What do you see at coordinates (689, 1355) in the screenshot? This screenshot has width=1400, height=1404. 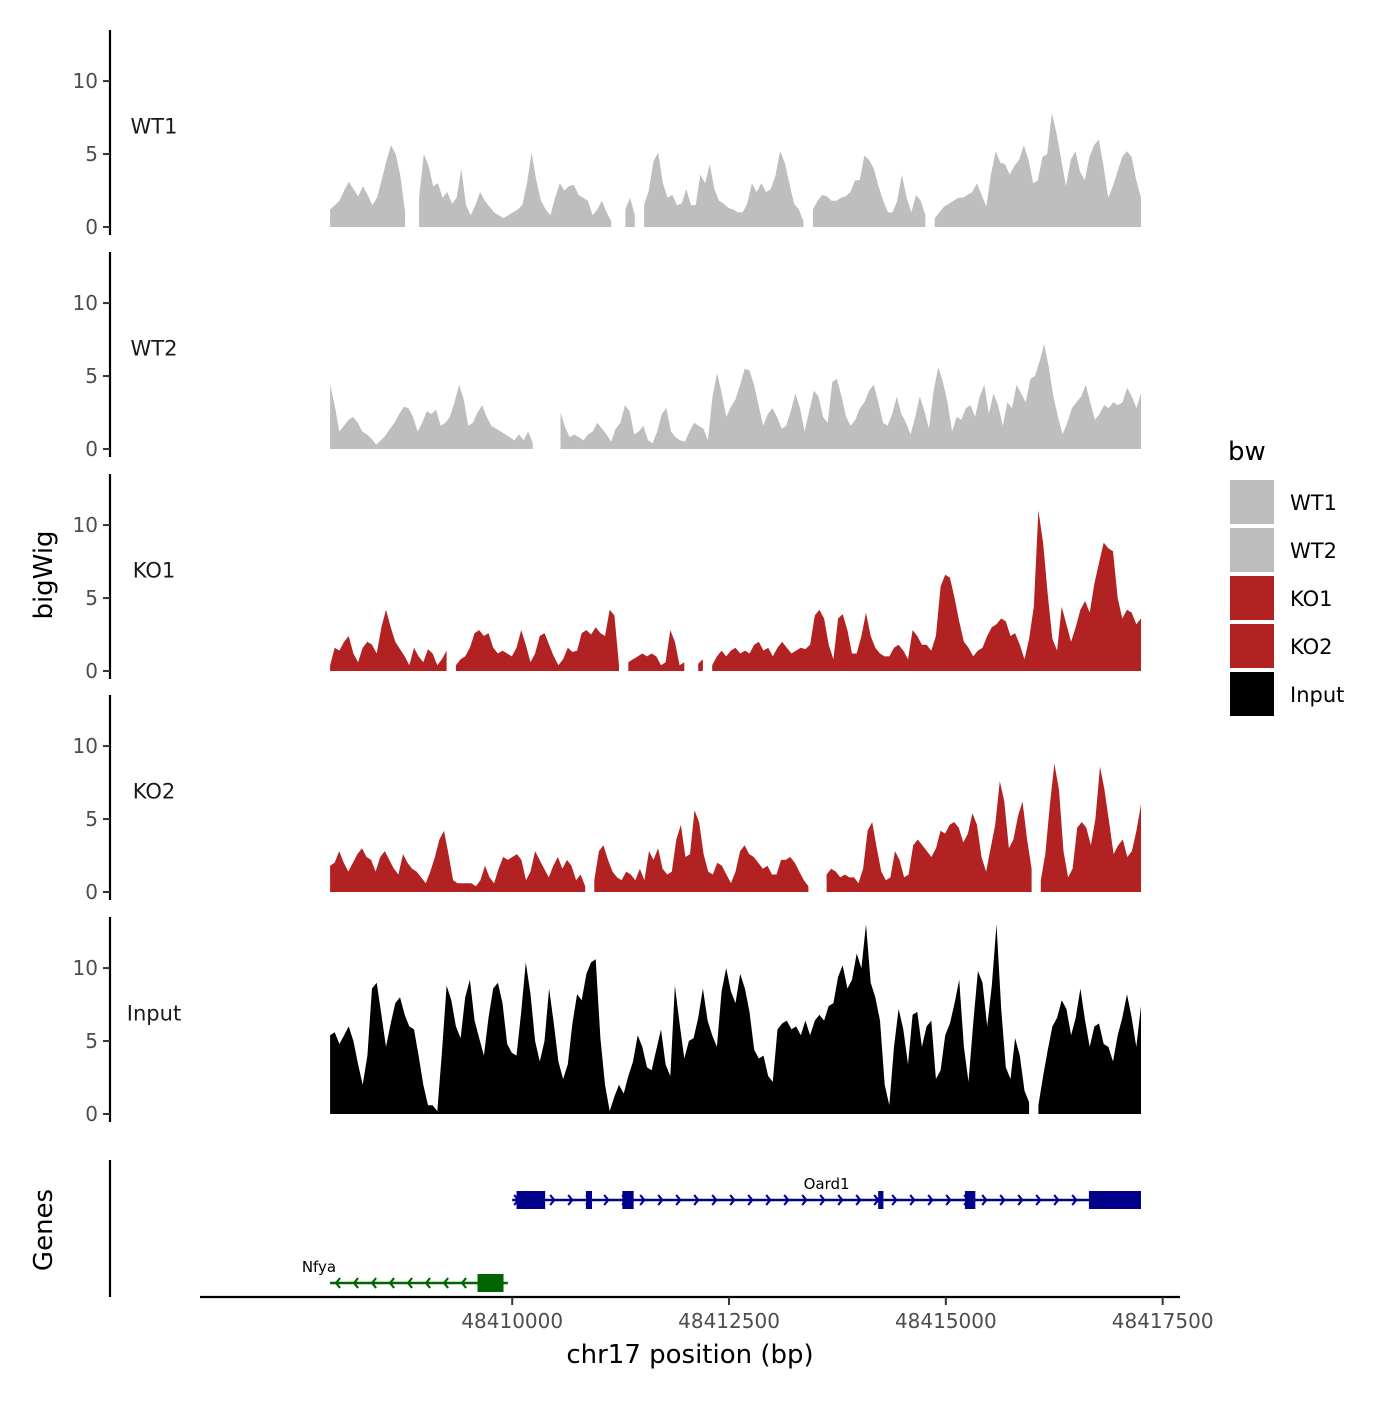 I see `x-axis-title: chr17 position (bp)` at bounding box center [689, 1355].